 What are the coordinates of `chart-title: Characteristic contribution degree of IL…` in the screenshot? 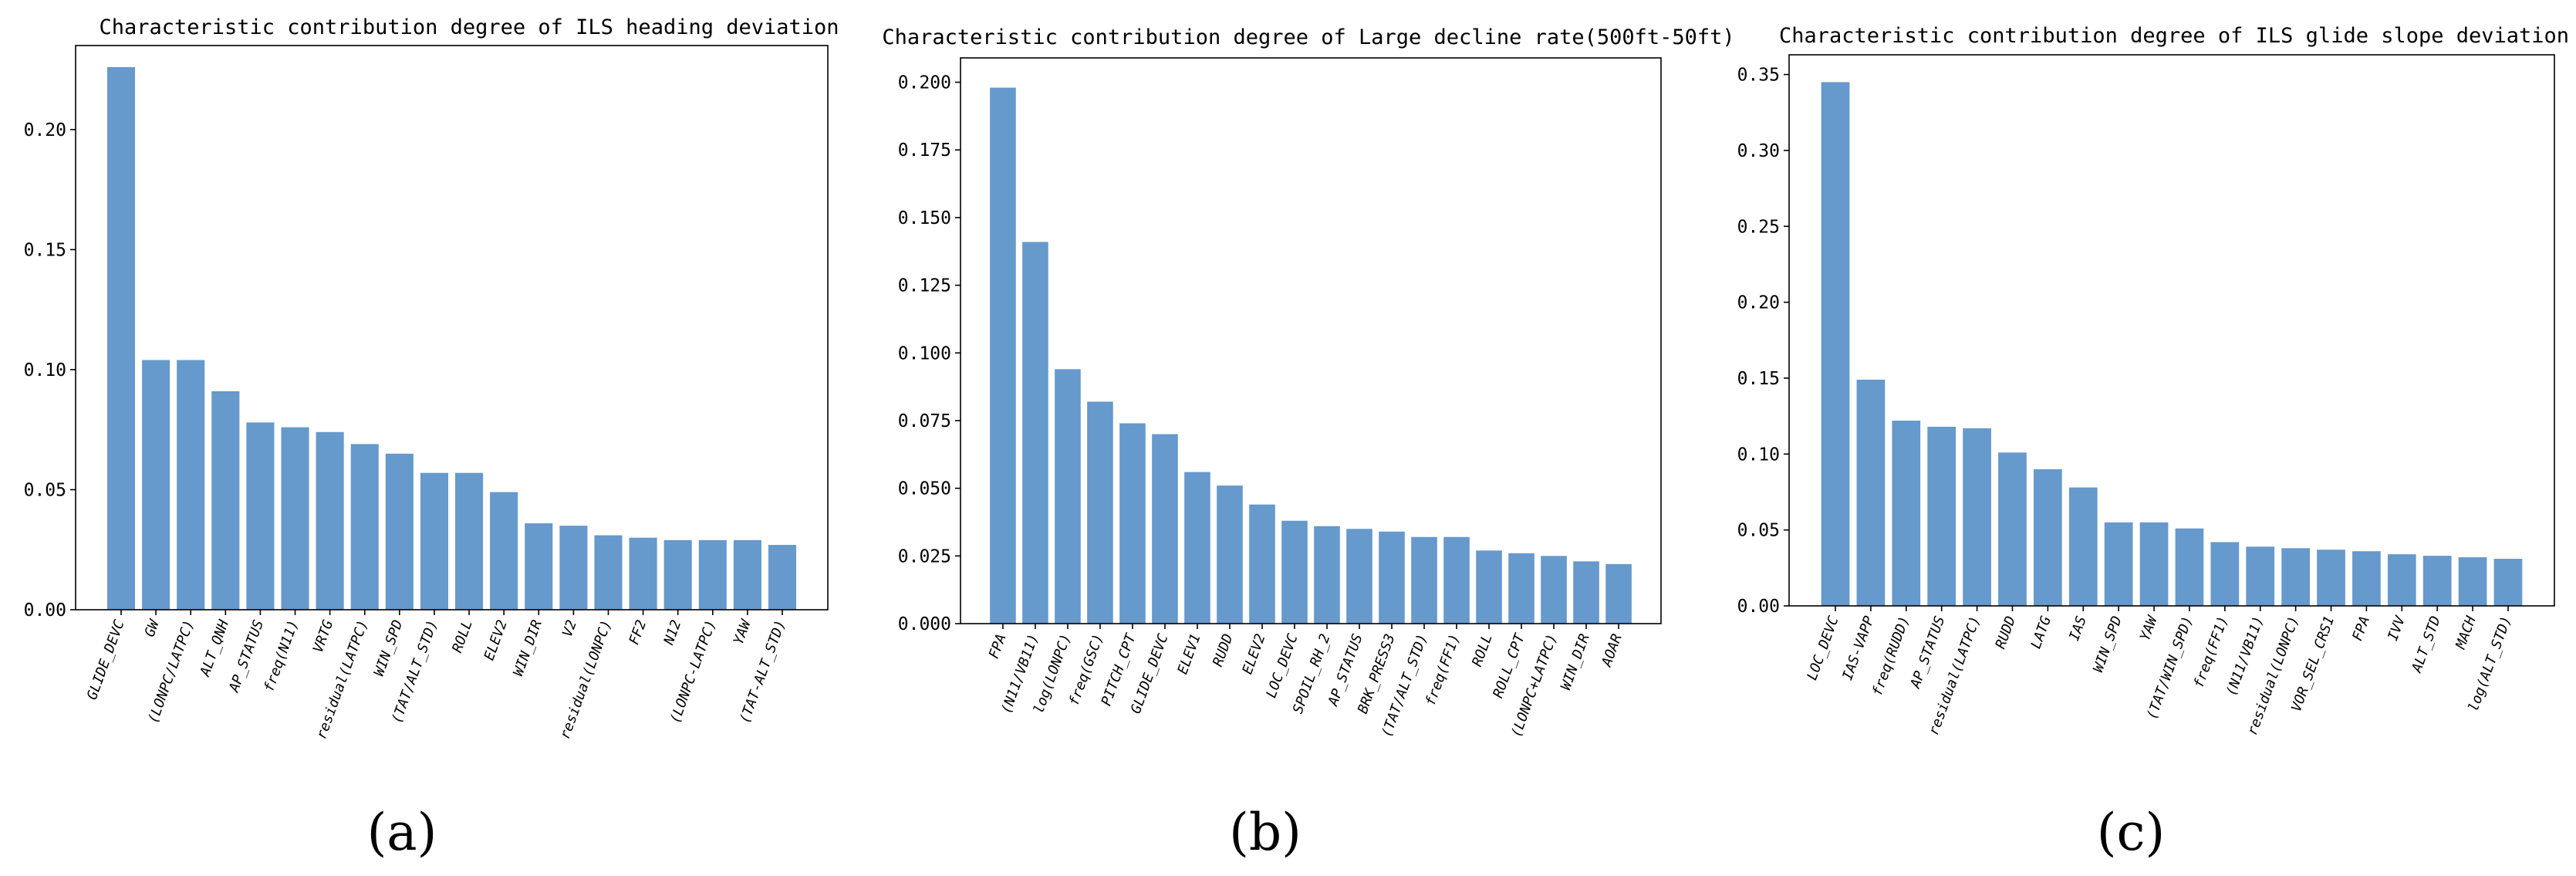 It's located at (469, 27).